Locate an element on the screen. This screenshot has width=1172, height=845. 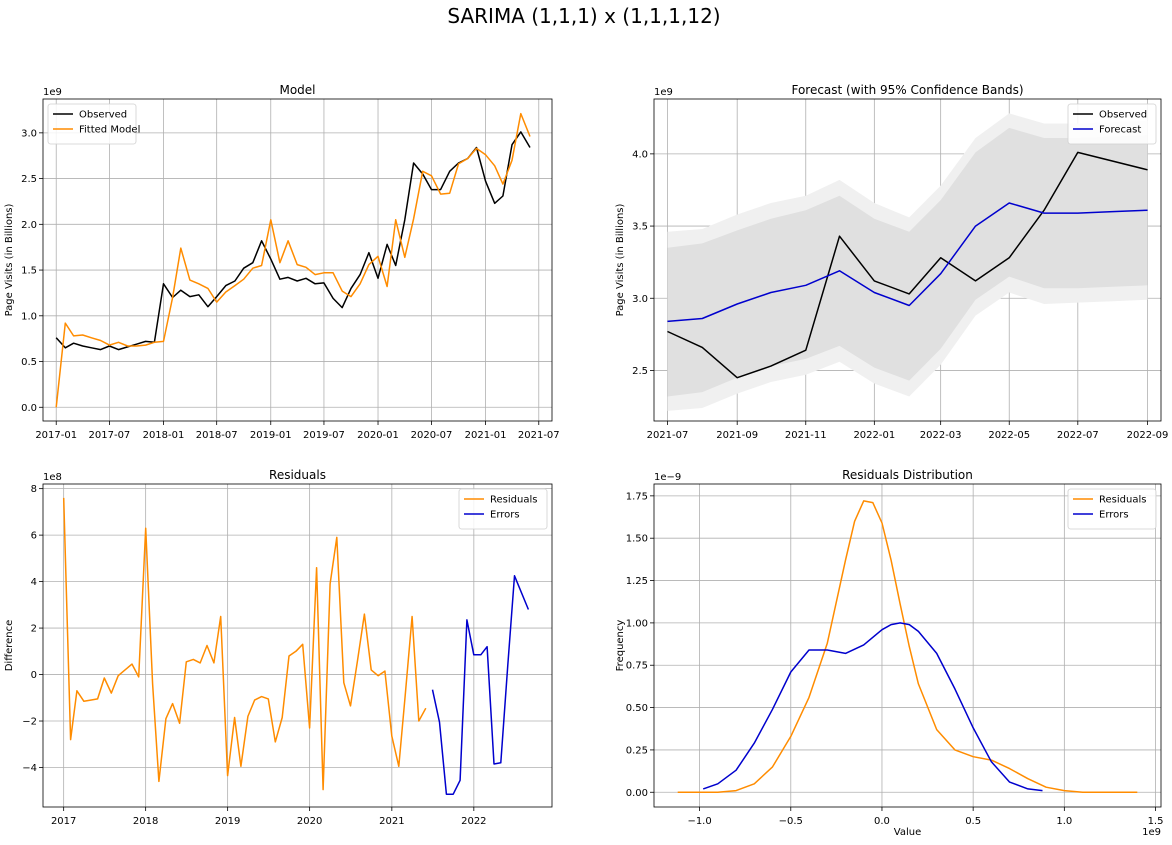
series-line-fitted-model is located at coordinates (293, 260).